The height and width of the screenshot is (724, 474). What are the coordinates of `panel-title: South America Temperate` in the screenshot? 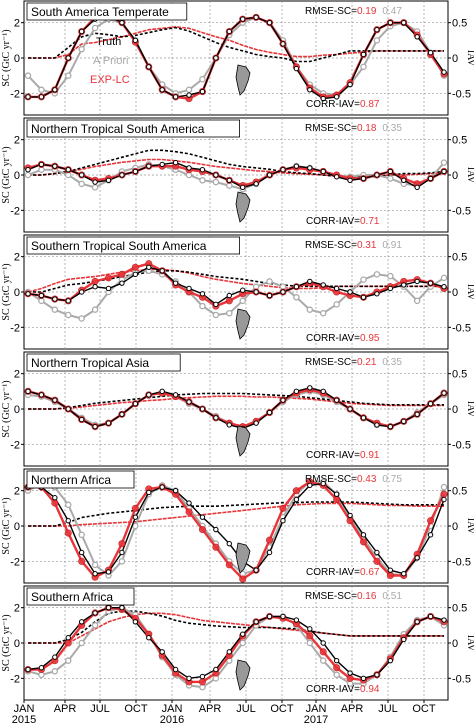 It's located at (100, 12).